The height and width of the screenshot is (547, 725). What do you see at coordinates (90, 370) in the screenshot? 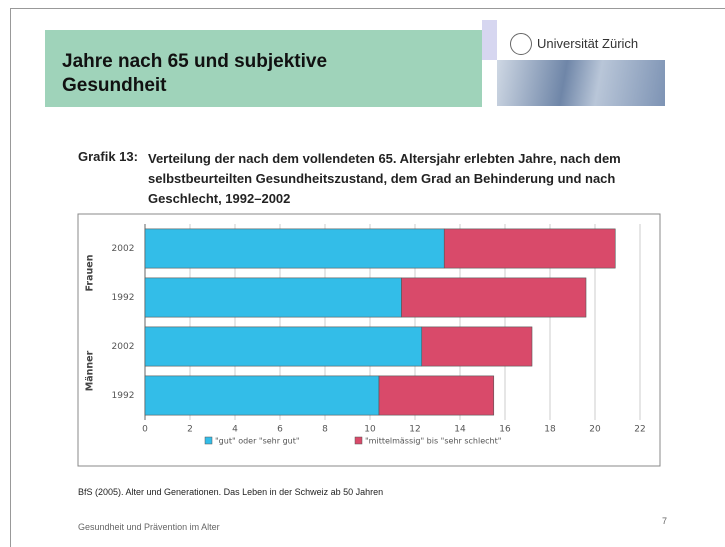
I see `group-label: Männer` at bounding box center [90, 370].